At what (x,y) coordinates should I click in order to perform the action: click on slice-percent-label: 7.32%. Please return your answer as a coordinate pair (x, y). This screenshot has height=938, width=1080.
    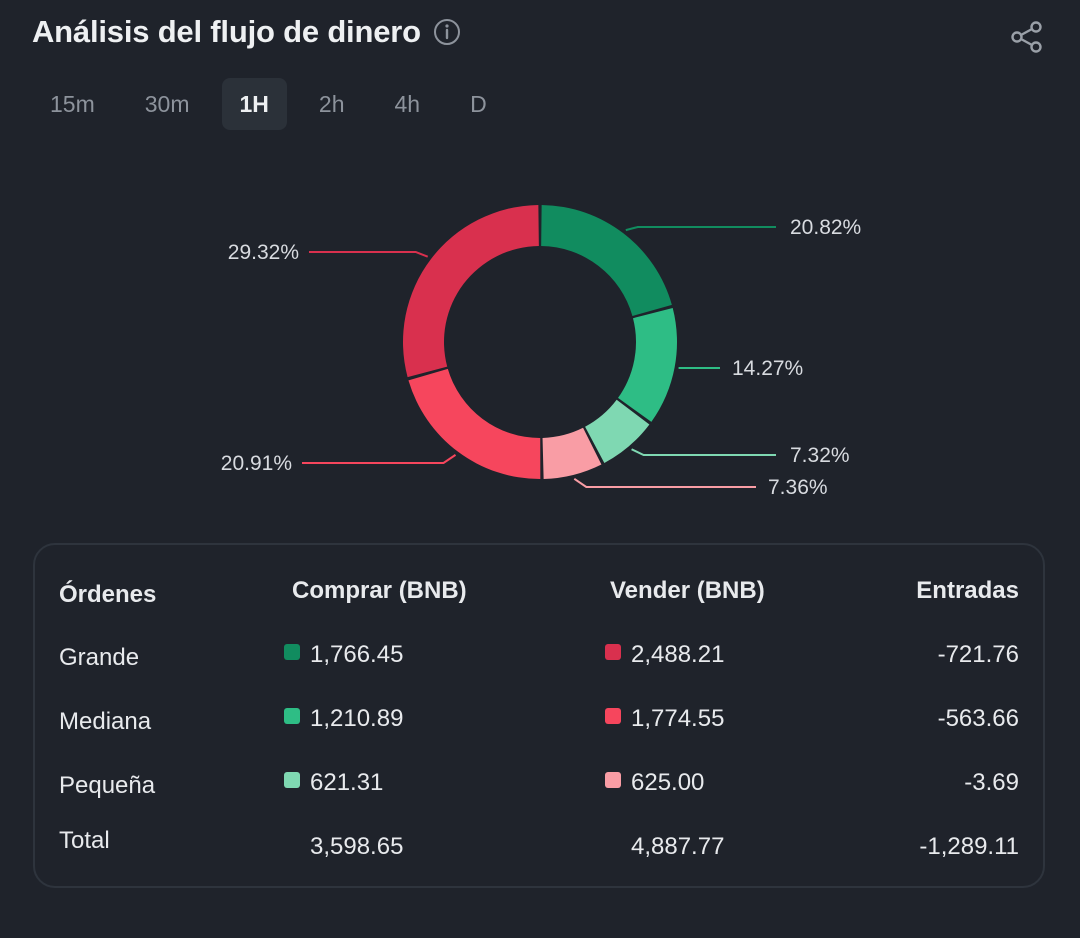
    Looking at the image, I should click on (820, 455).